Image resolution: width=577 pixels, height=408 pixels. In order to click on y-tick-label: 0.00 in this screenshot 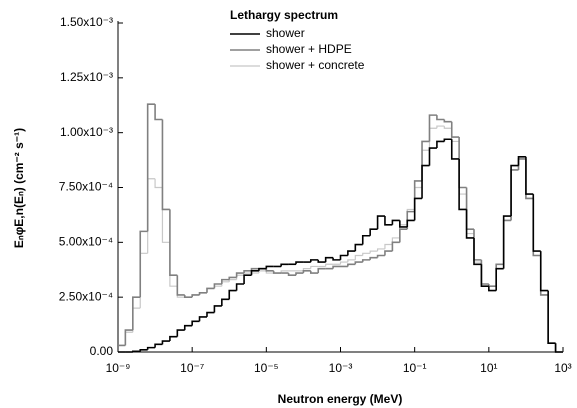, I will do `click(102, 351)`.